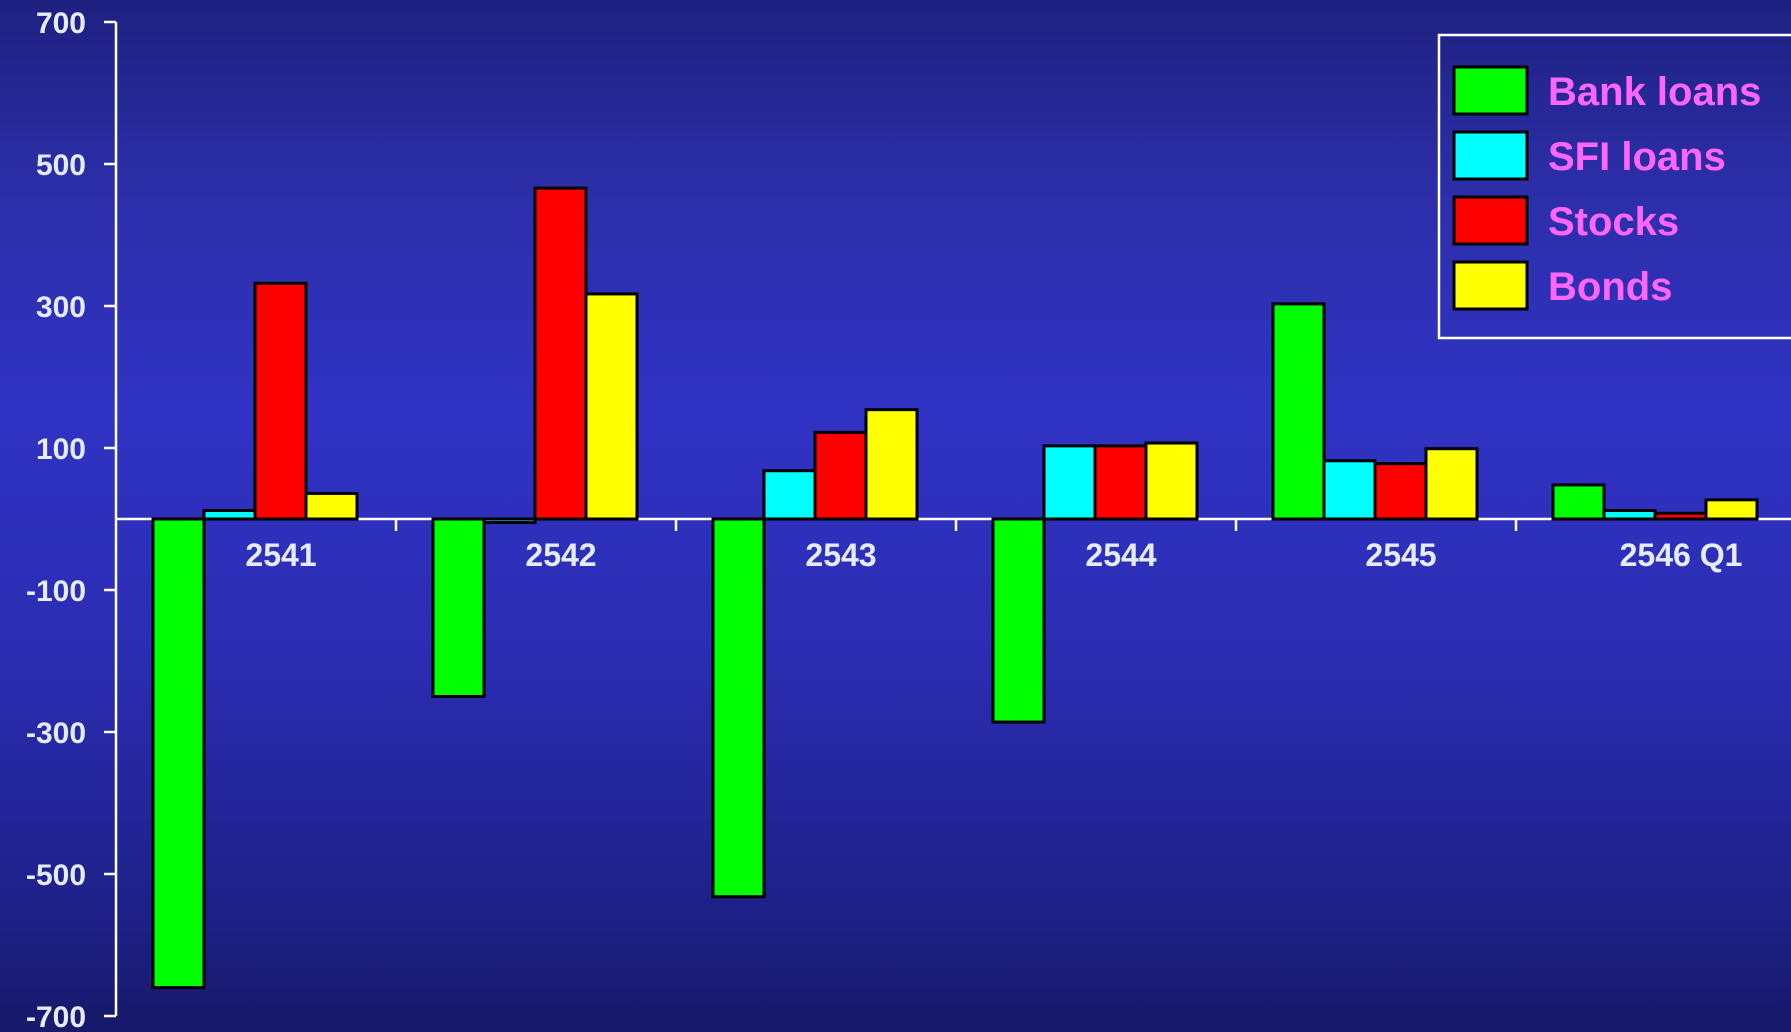 Image resolution: width=1791 pixels, height=1032 pixels. I want to click on x-category-label: 2542, so click(560, 555).